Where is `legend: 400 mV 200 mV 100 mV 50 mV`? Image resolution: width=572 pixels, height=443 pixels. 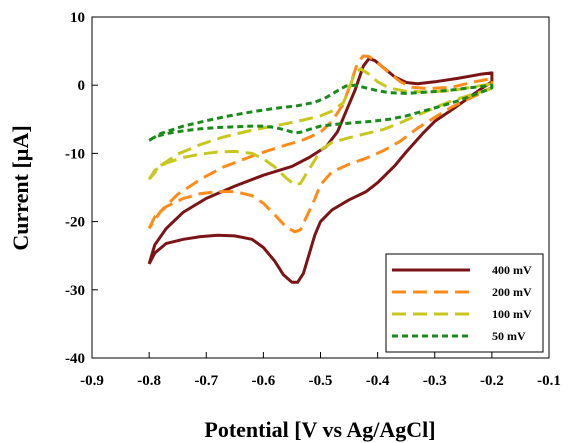 legend: 400 mV 200 mV 100 mV 50 mV is located at coordinates (464, 303).